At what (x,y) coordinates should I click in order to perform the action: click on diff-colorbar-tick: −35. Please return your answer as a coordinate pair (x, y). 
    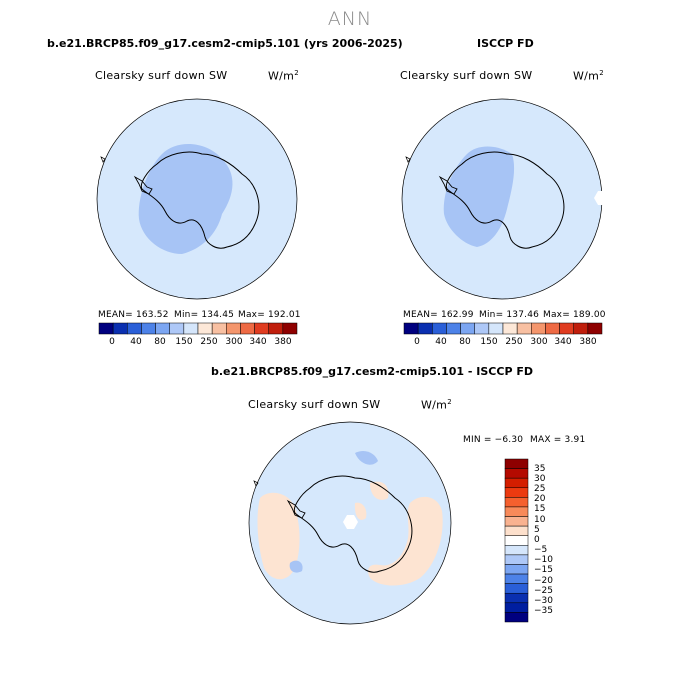
    Looking at the image, I should click on (543, 611).